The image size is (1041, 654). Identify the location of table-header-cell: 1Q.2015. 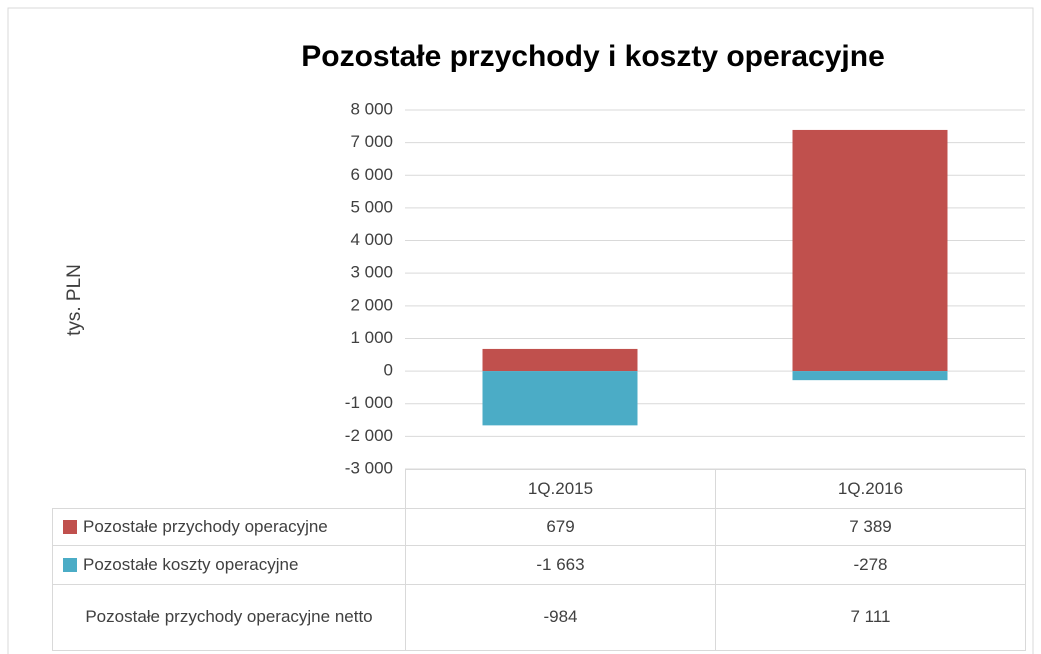
(560, 489).